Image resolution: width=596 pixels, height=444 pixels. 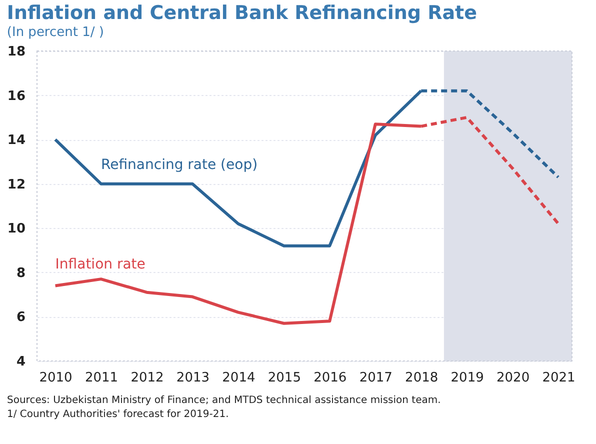 I want to click on x-tick-label: 2021, so click(x=559, y=378).